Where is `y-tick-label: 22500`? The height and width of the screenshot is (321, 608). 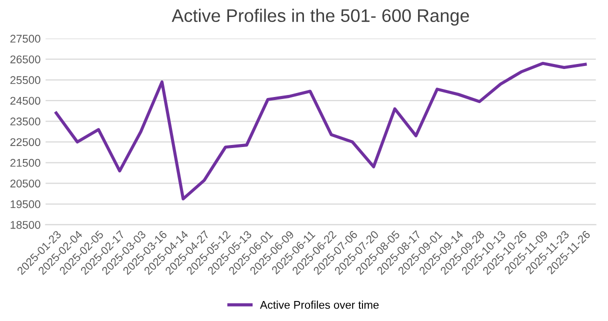
y-tick-label: 22500 is located at coordinates (25, 142).